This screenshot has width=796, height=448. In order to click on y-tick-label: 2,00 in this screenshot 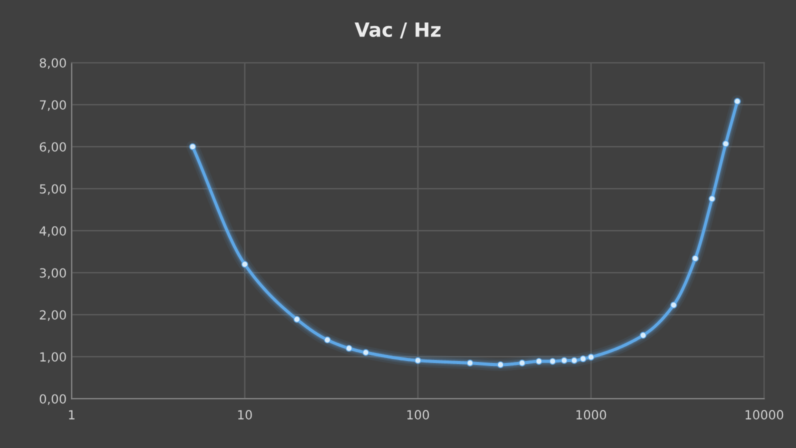, I will do `click(53, 315)`.